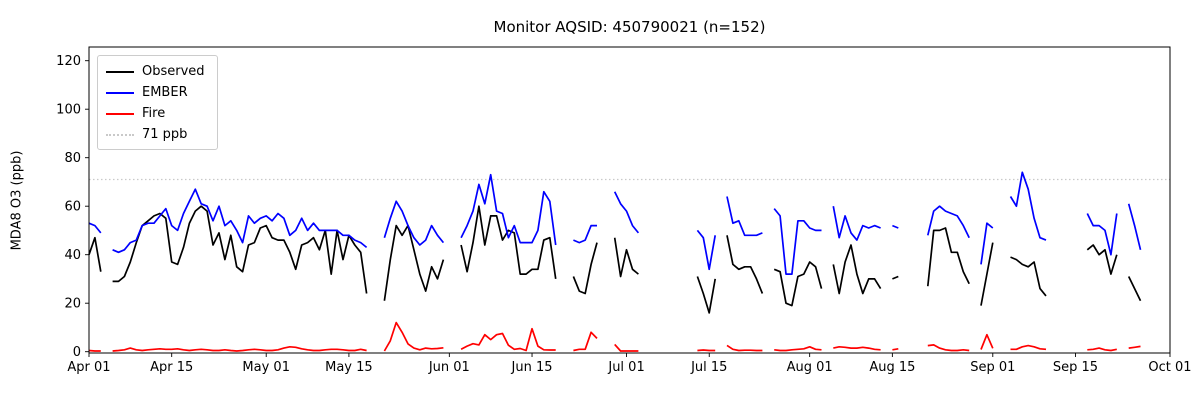 This screenshot has width=1200, height=400. Describe the element at coordinates (68, 61) in the screenshot. I see `y-tick-label: 120` at that location.